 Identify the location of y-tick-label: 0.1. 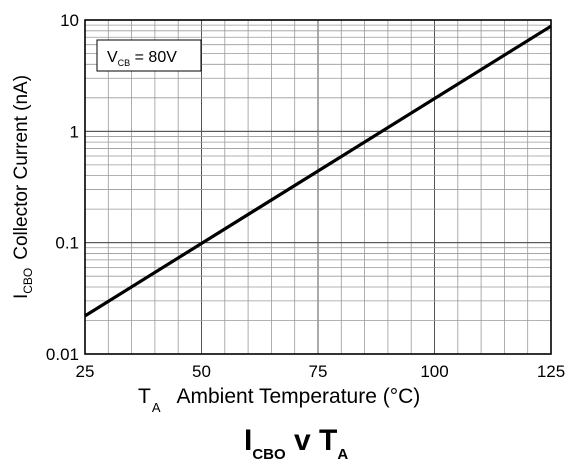
(67, 243).